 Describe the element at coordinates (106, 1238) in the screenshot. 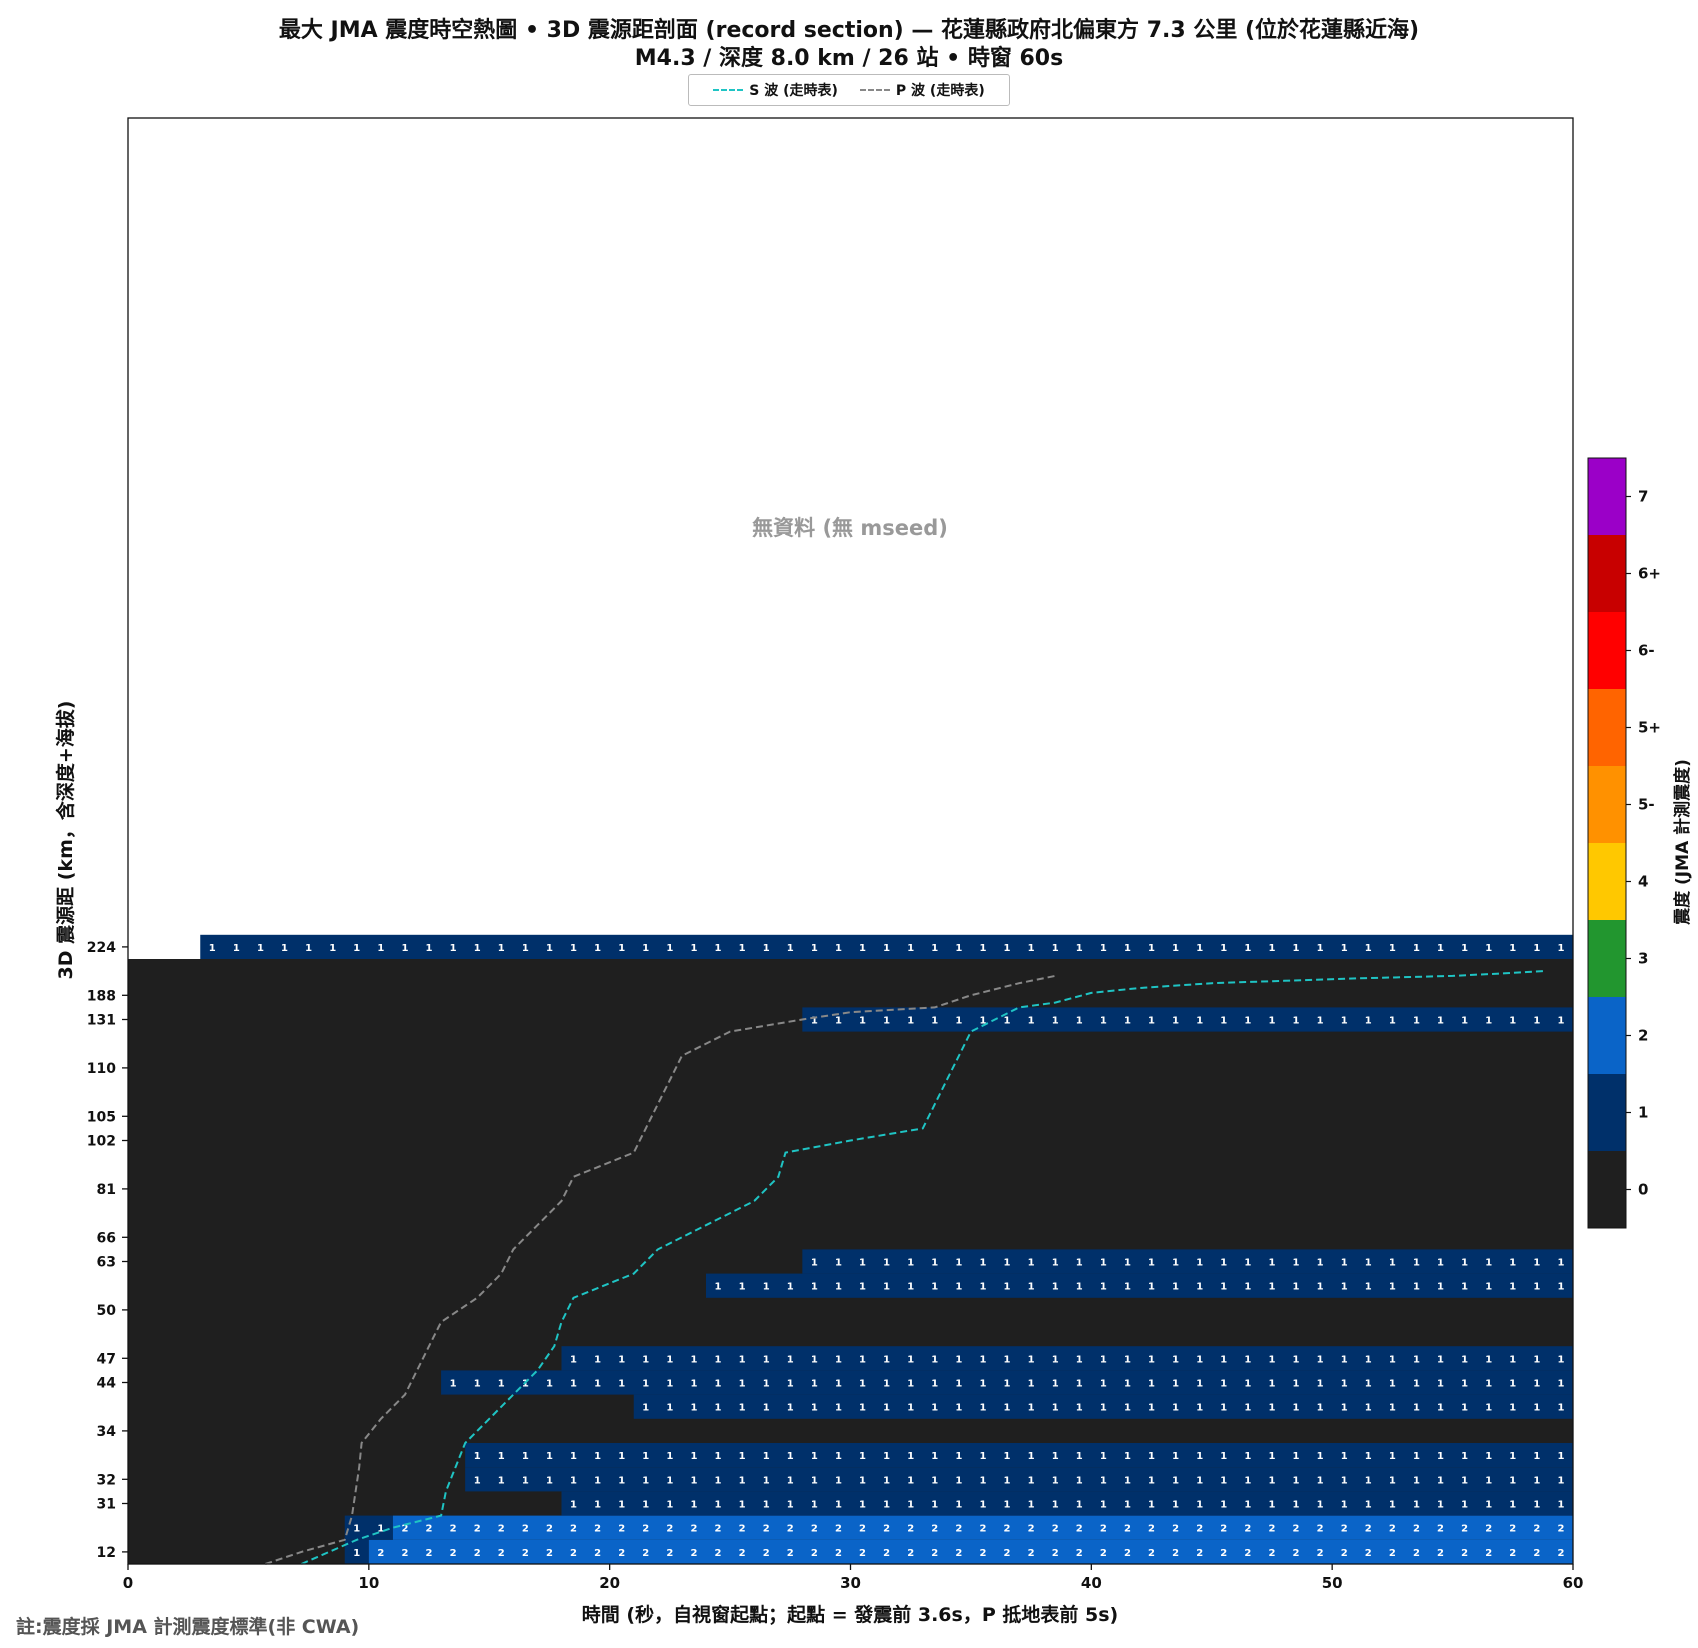

I see `y-tick-label: 66` at that location.